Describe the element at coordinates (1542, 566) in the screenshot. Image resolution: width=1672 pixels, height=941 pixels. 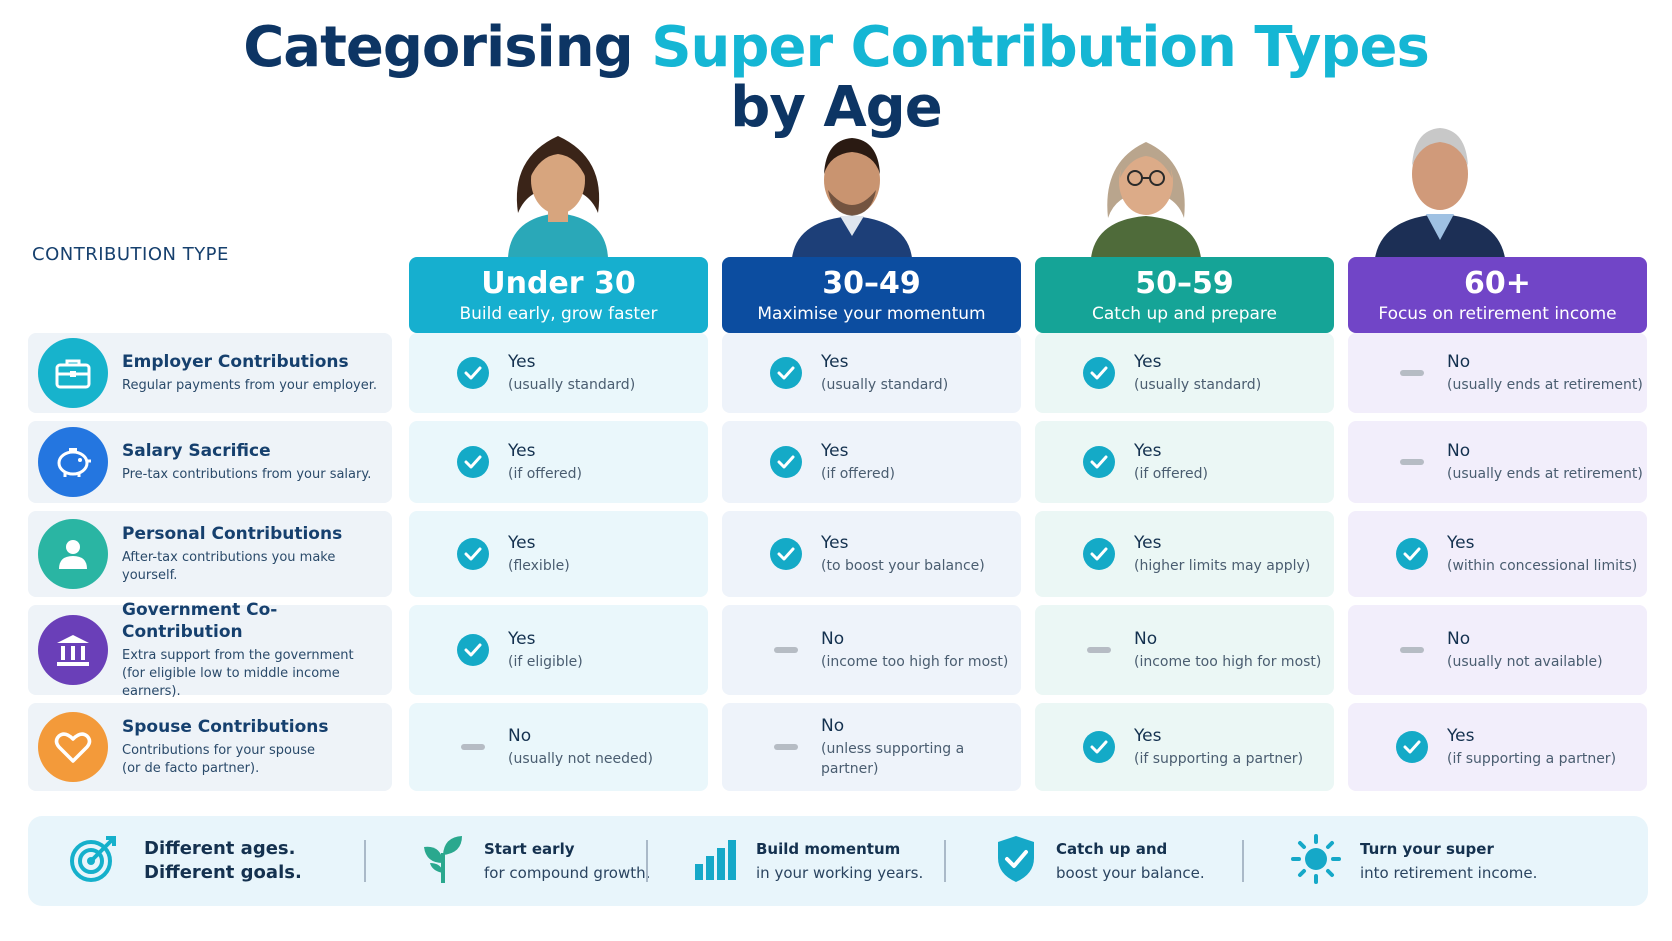
I see `cell-note: (within concessional limits)` at that location.